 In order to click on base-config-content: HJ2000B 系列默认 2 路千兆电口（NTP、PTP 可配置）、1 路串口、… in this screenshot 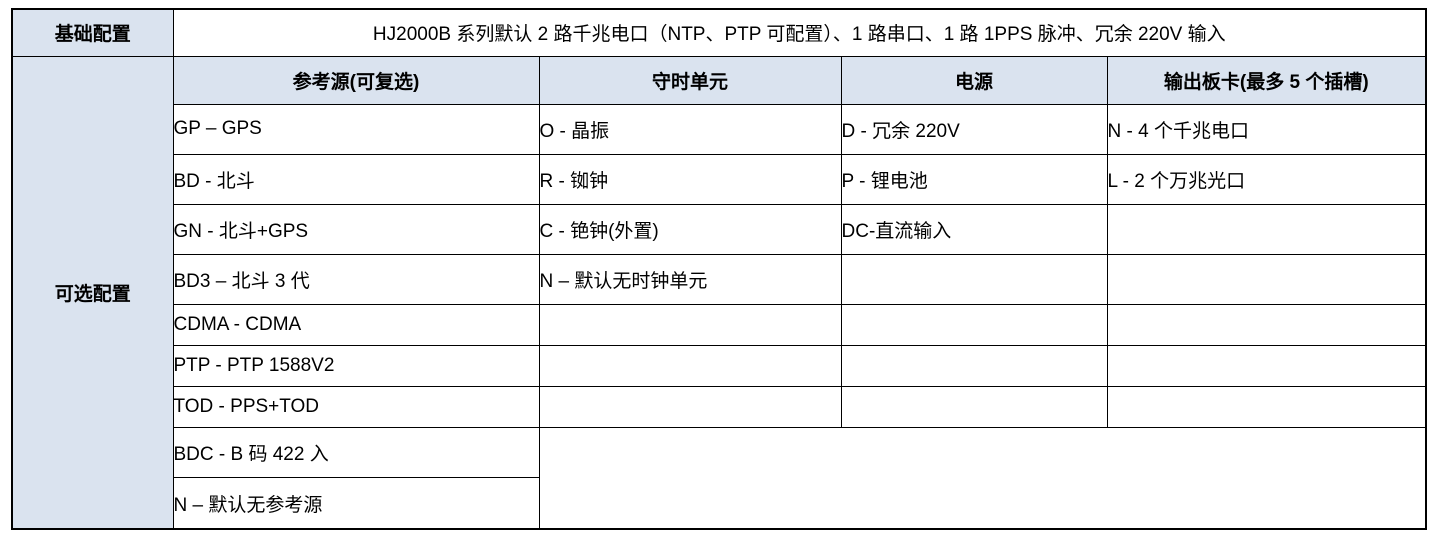, I will do `click(799, 32)`.